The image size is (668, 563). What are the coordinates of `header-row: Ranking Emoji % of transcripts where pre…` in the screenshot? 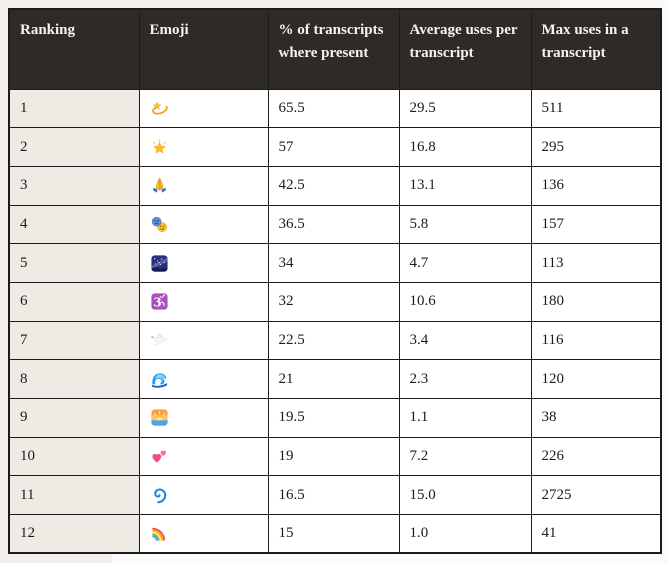 It's located at (335, 49).